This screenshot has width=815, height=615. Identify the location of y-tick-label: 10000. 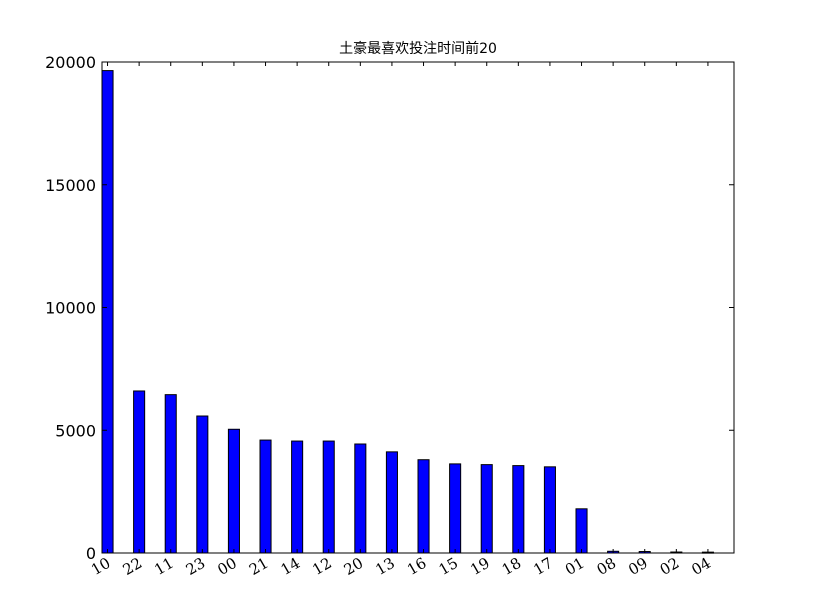
(70, 308).